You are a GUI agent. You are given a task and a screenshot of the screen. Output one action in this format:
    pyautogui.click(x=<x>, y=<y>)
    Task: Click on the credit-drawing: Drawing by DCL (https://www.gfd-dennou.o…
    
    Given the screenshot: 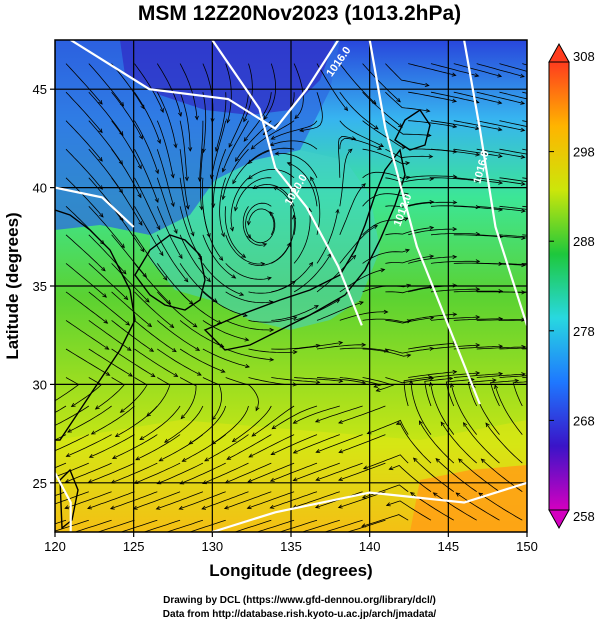 What is the action you would take?
    pyautogui.click(x=299, y=600)
    